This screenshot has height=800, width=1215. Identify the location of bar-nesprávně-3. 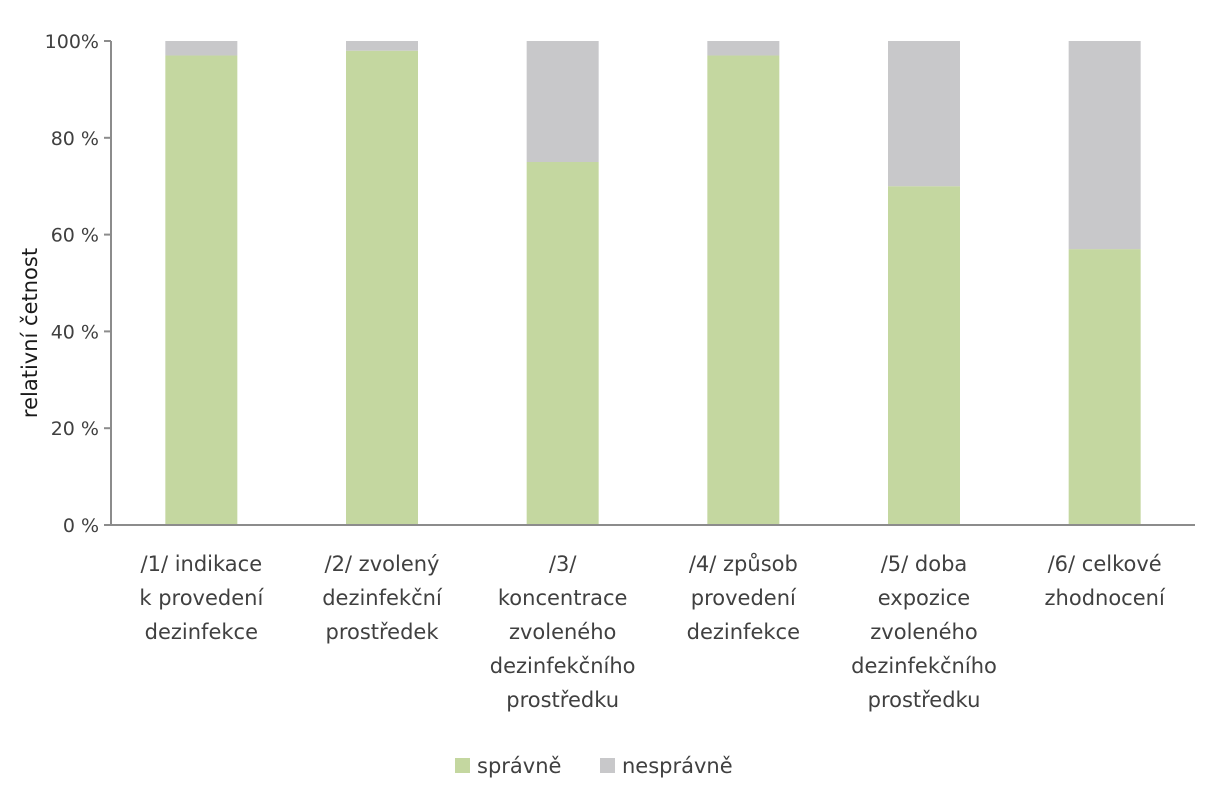
(562, 101).